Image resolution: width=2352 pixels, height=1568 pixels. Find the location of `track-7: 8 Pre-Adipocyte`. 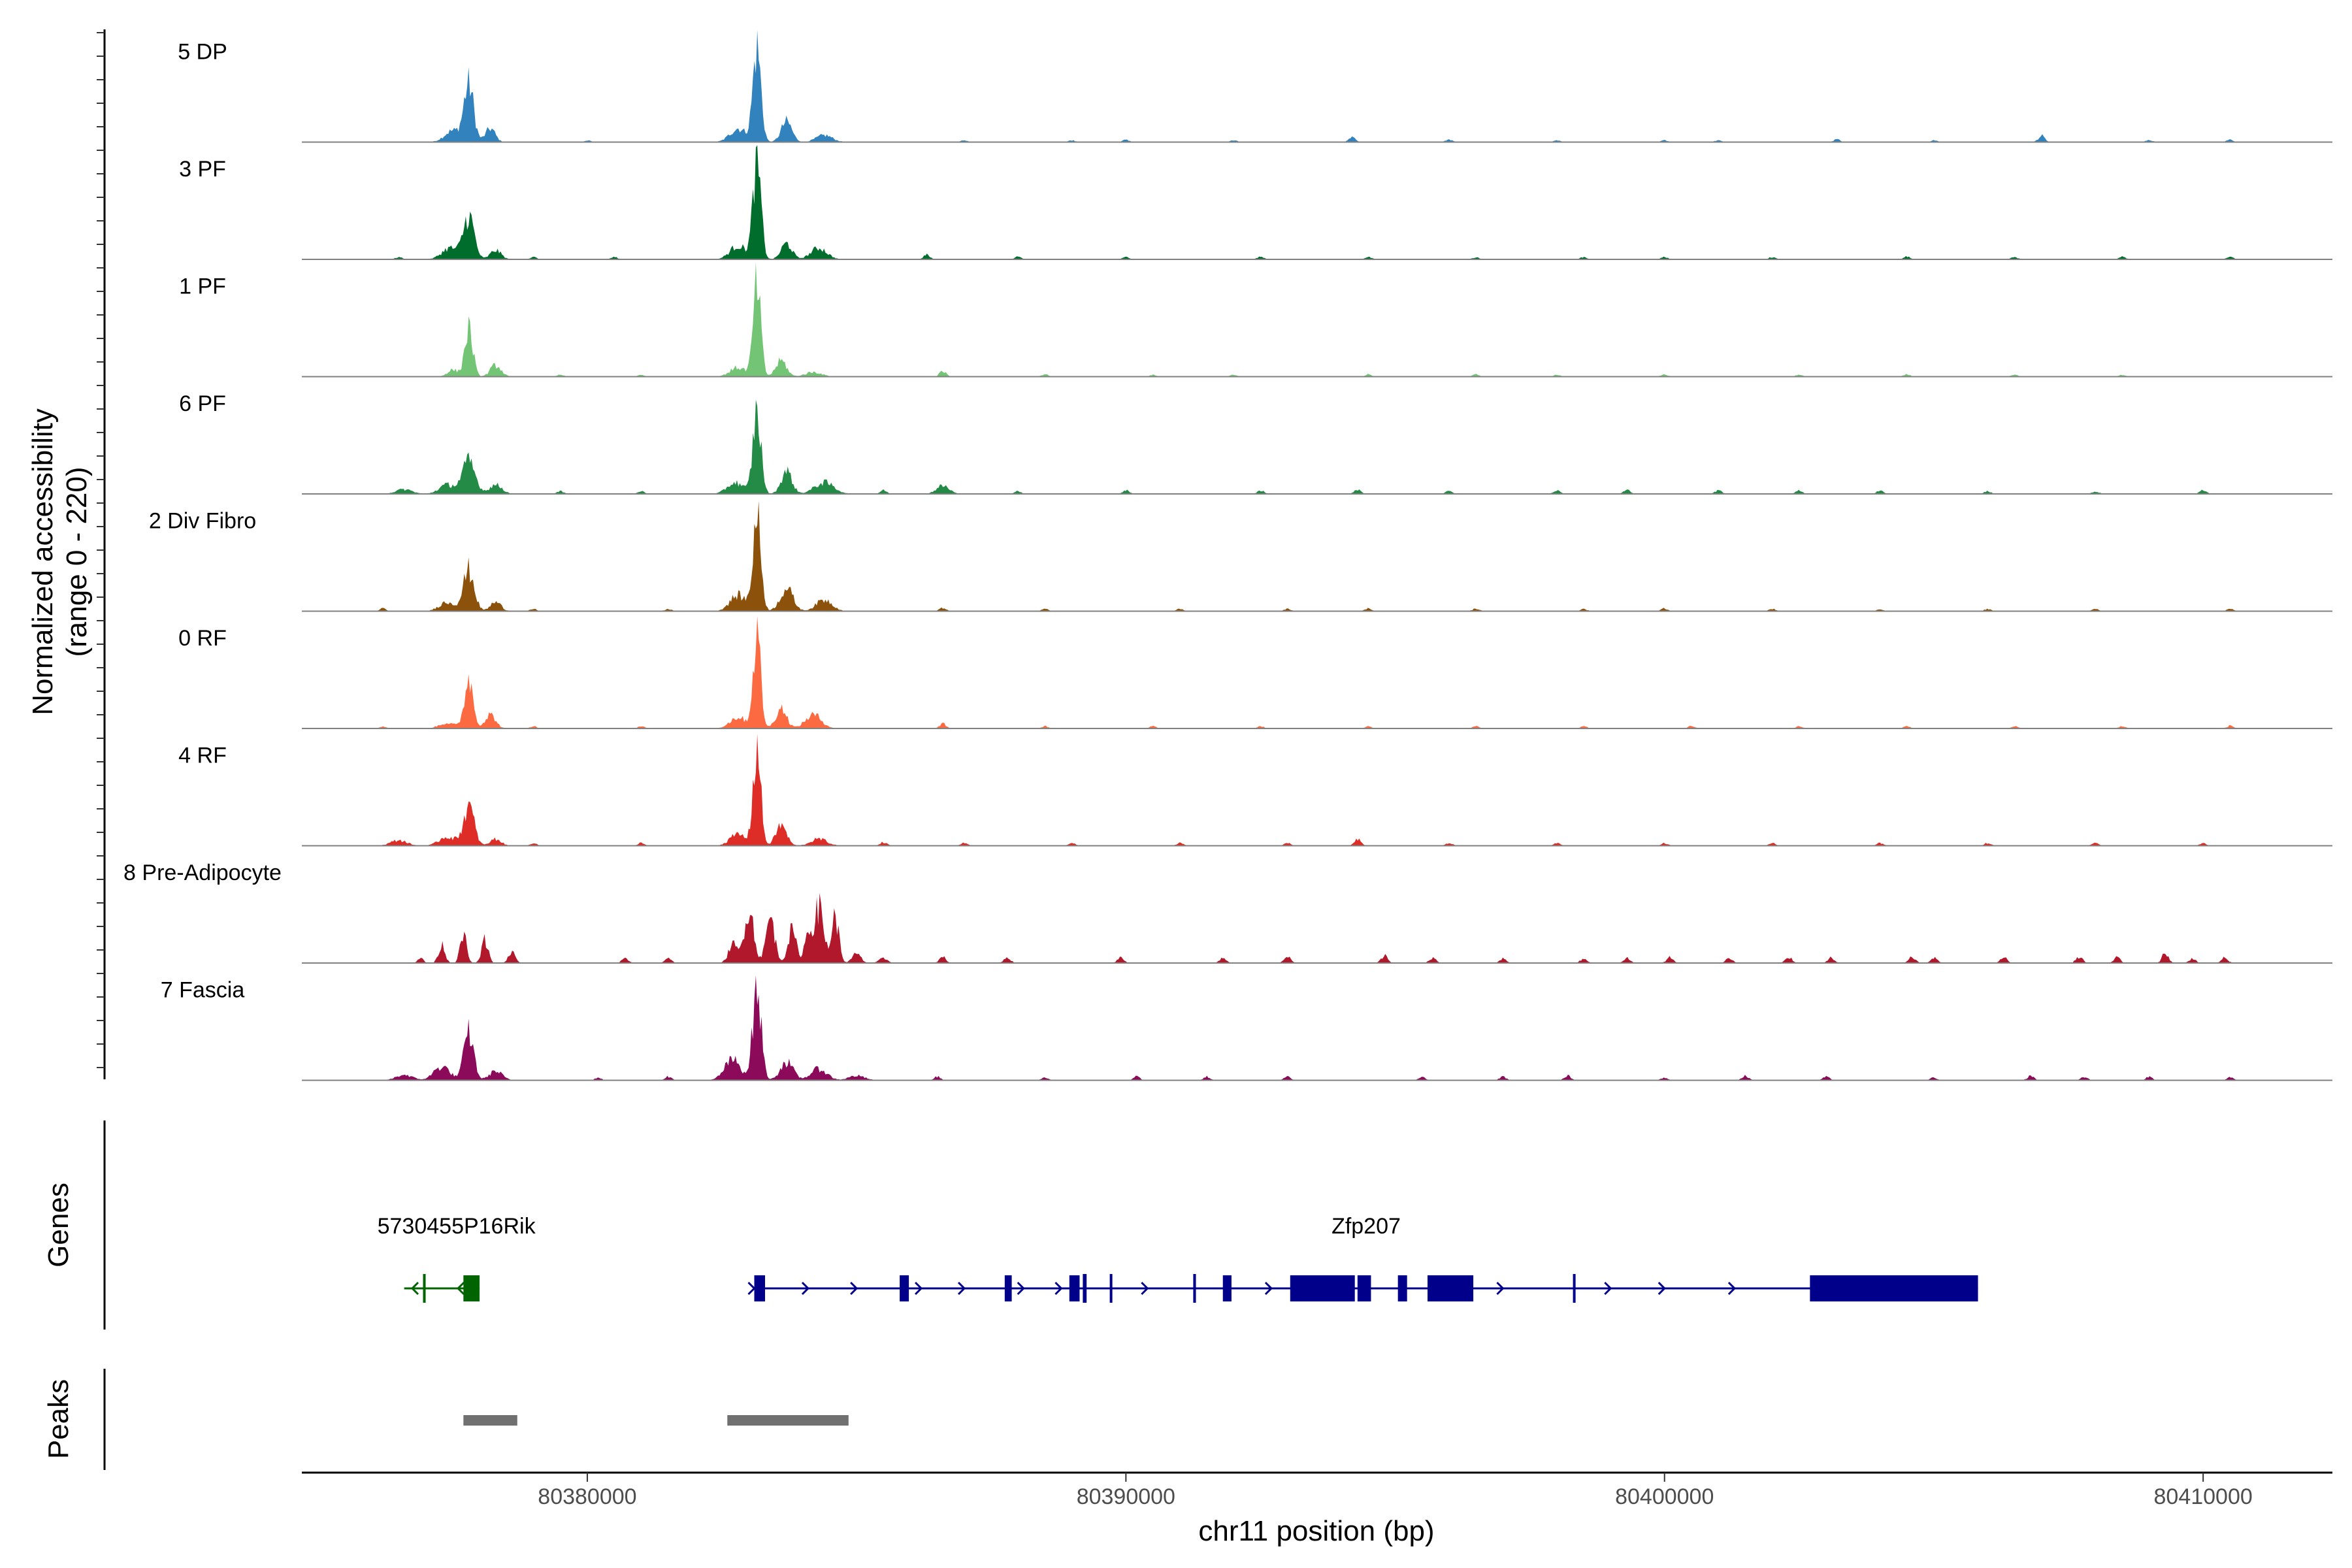

track-7: 8 Pre-Adipocyte is located at coordinates (1227, 912).